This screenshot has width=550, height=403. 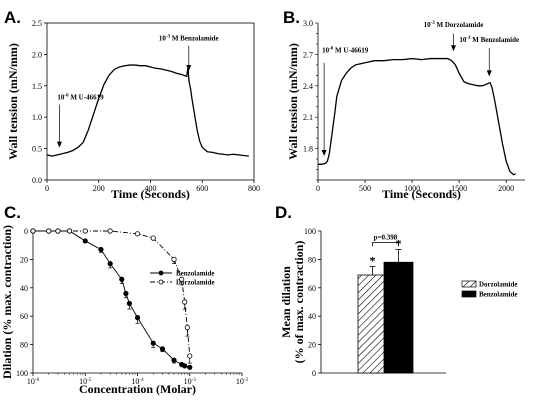 What do you see at coordinates (112, 293) in the screenshot?
I see `c-series-line-dorzolamide` at bounding box center [112, 293].